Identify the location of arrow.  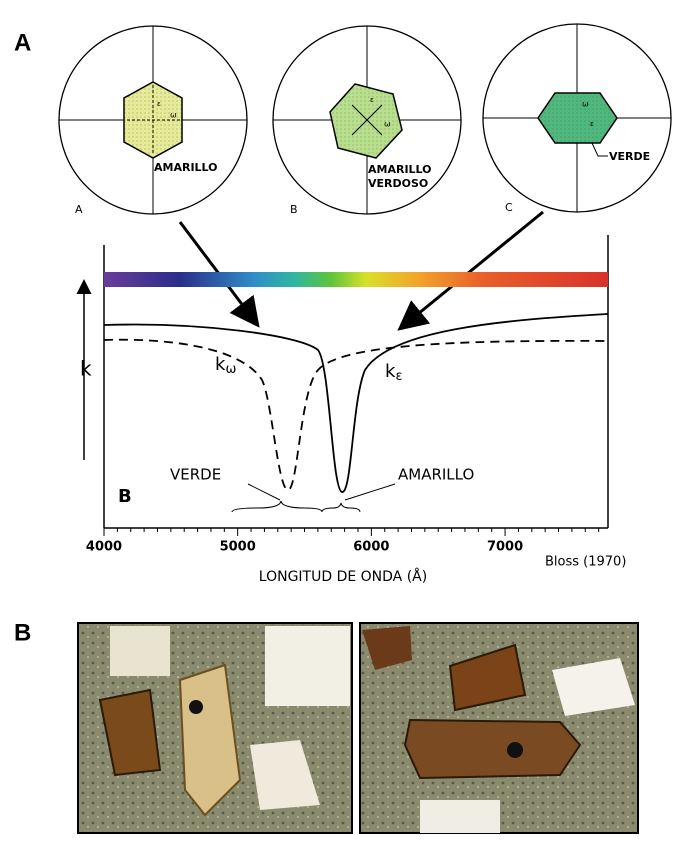
(470, 270).